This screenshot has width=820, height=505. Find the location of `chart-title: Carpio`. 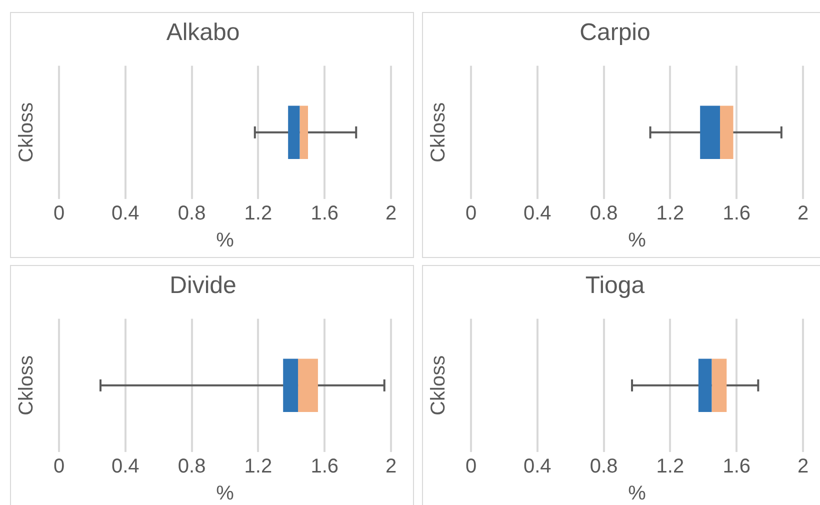

chart-title: Carpio is located at coordinates (615, 32).